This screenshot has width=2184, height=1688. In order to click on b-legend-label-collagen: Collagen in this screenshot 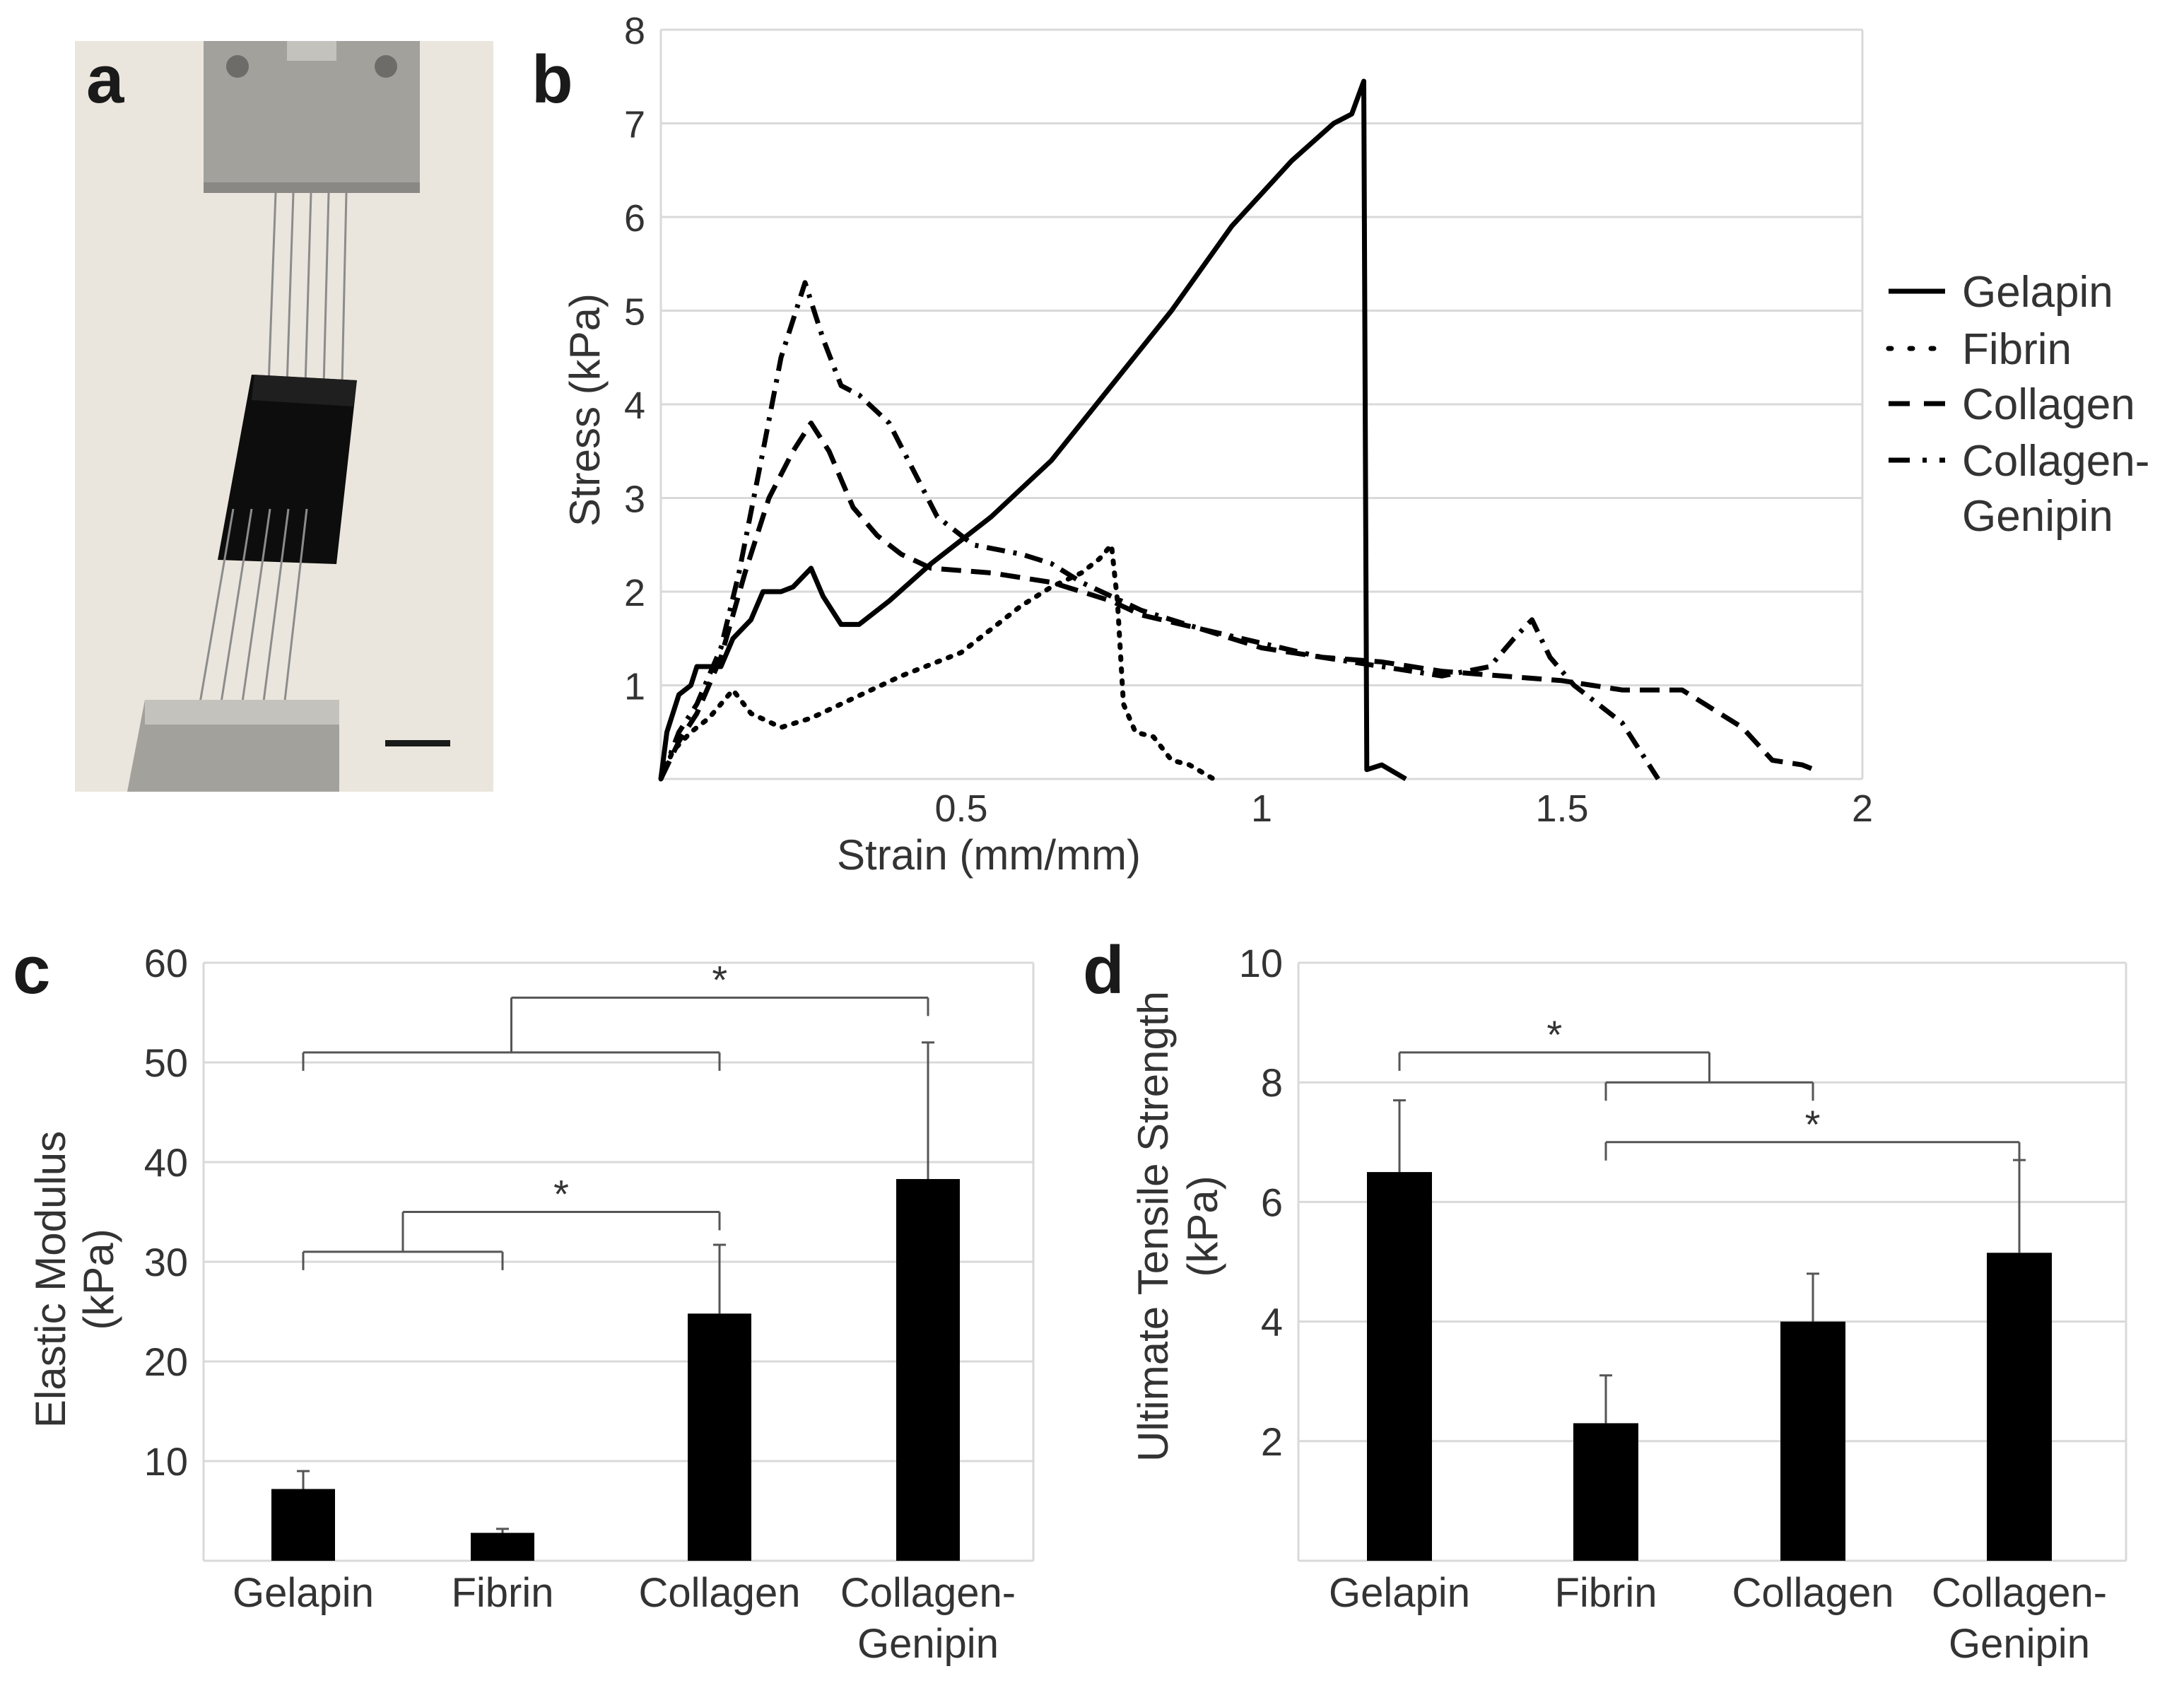, I will do `click(2049, 405)`.